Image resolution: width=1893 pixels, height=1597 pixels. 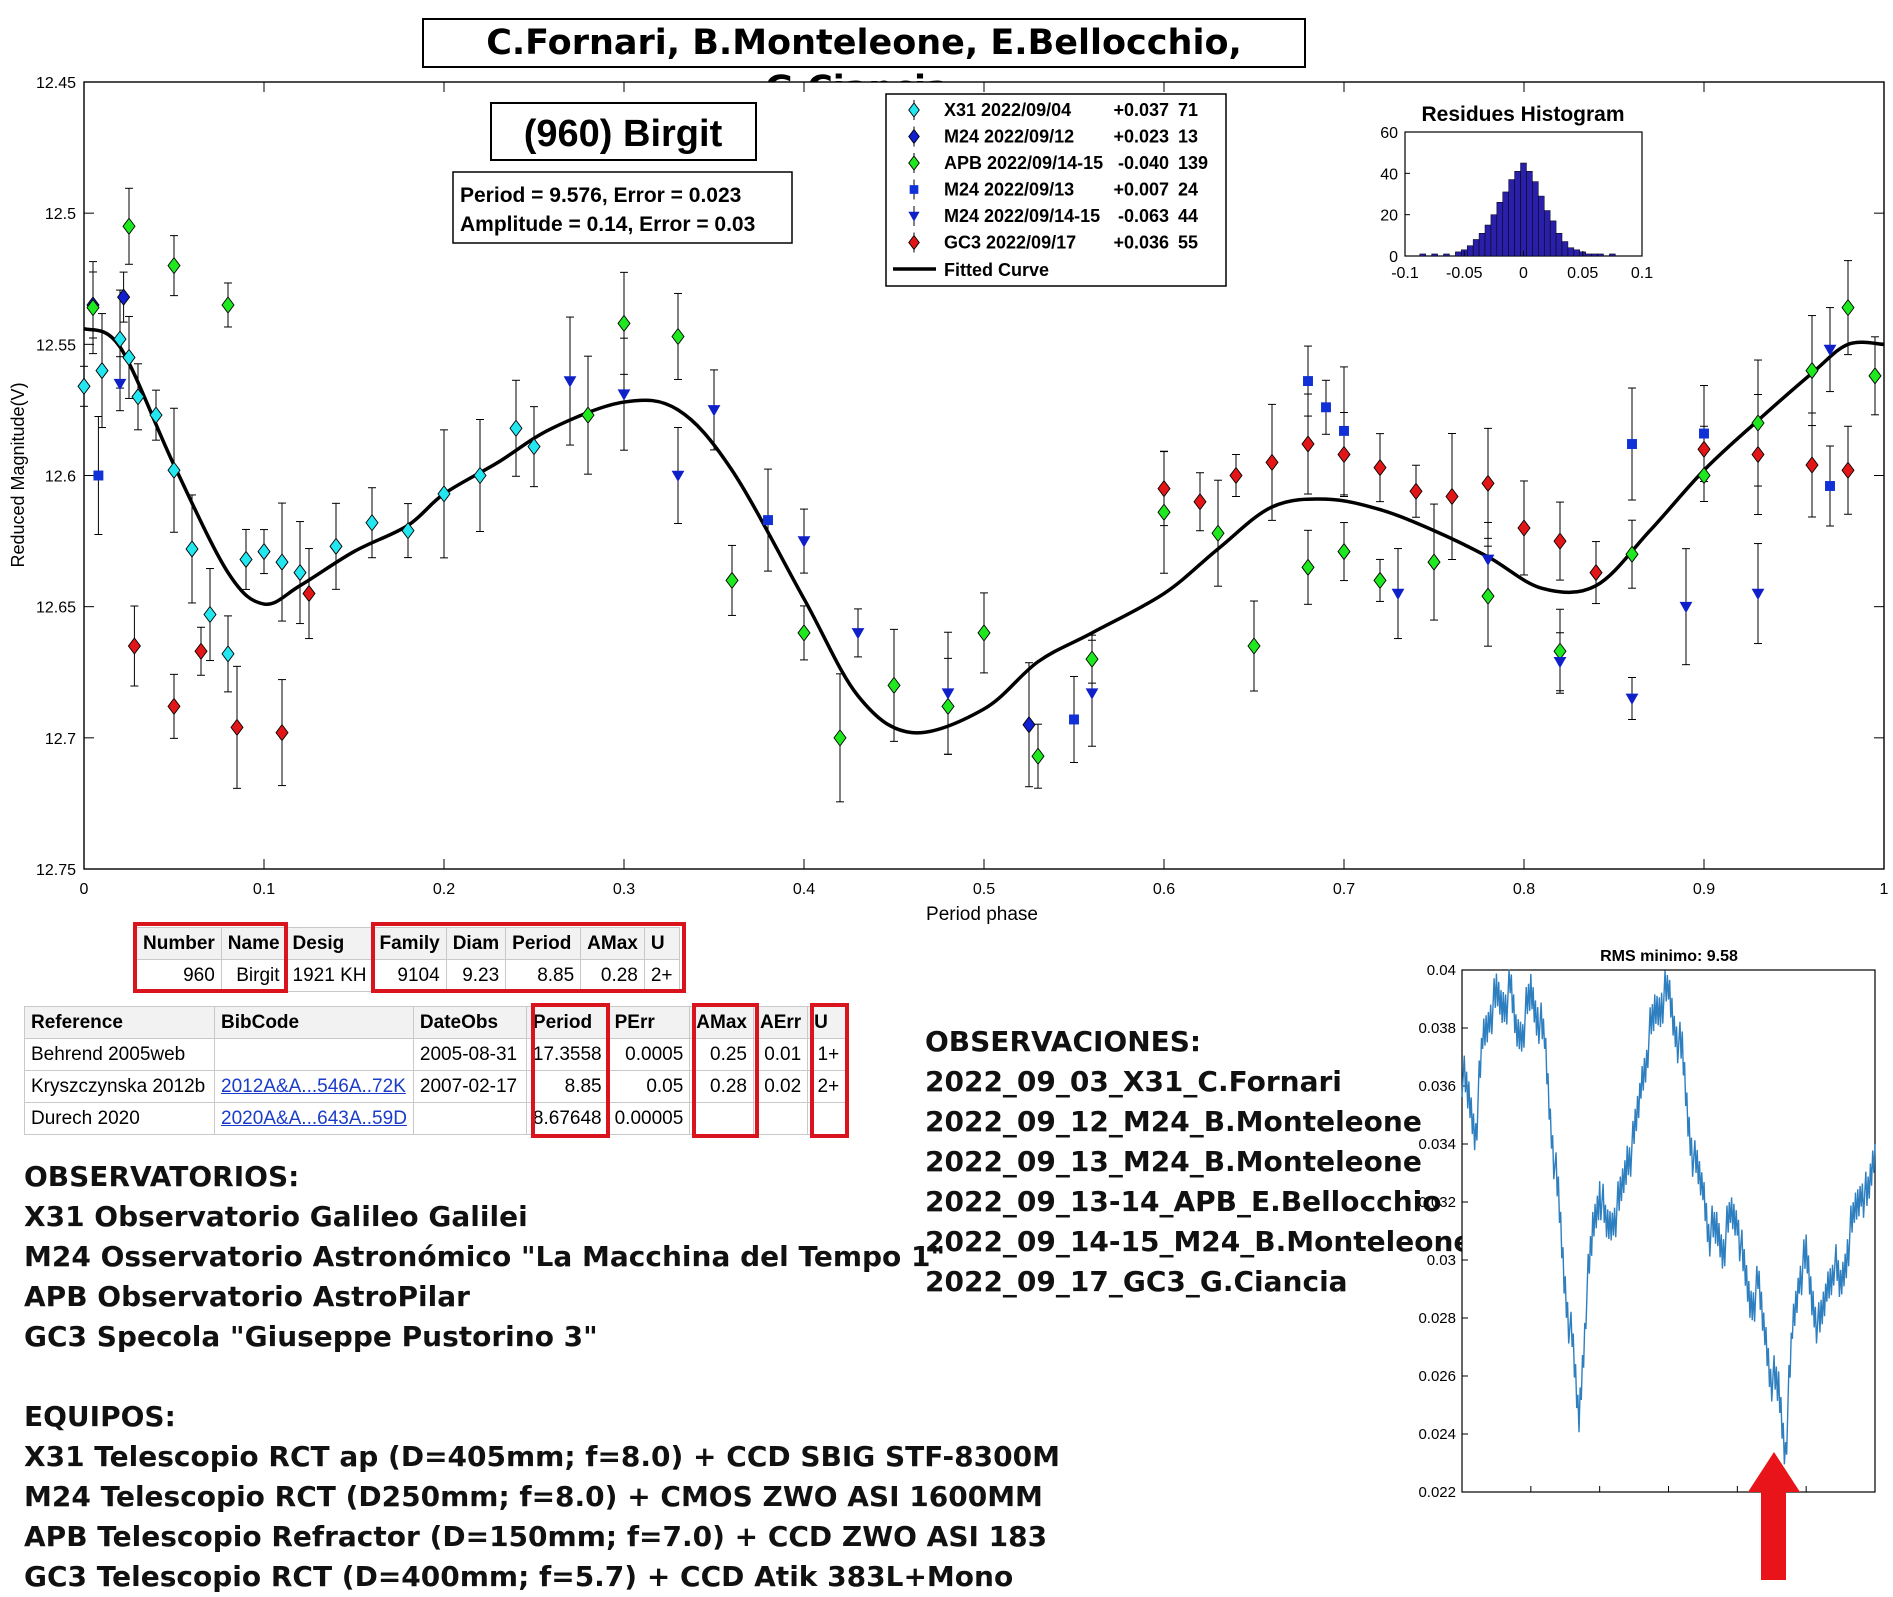 I want to click on header-cell: PErr, so click(x=649, y=1022).